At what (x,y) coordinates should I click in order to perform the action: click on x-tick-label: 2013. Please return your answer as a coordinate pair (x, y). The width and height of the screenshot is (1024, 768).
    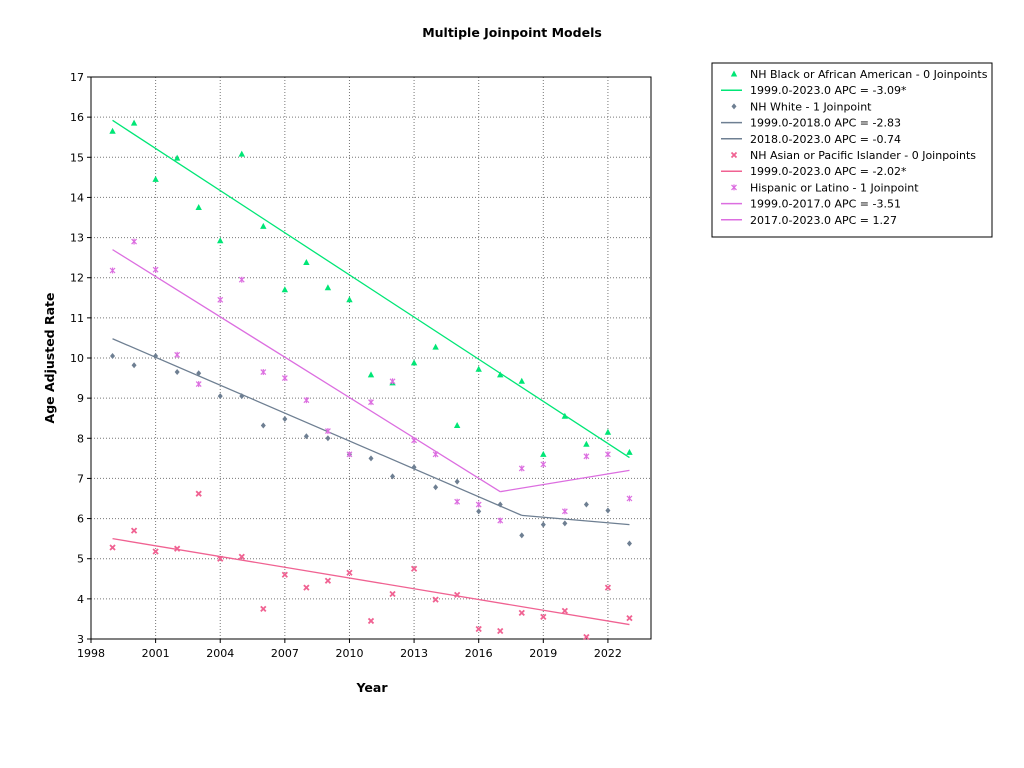
    Looking at the image, I should click on (414, 653).